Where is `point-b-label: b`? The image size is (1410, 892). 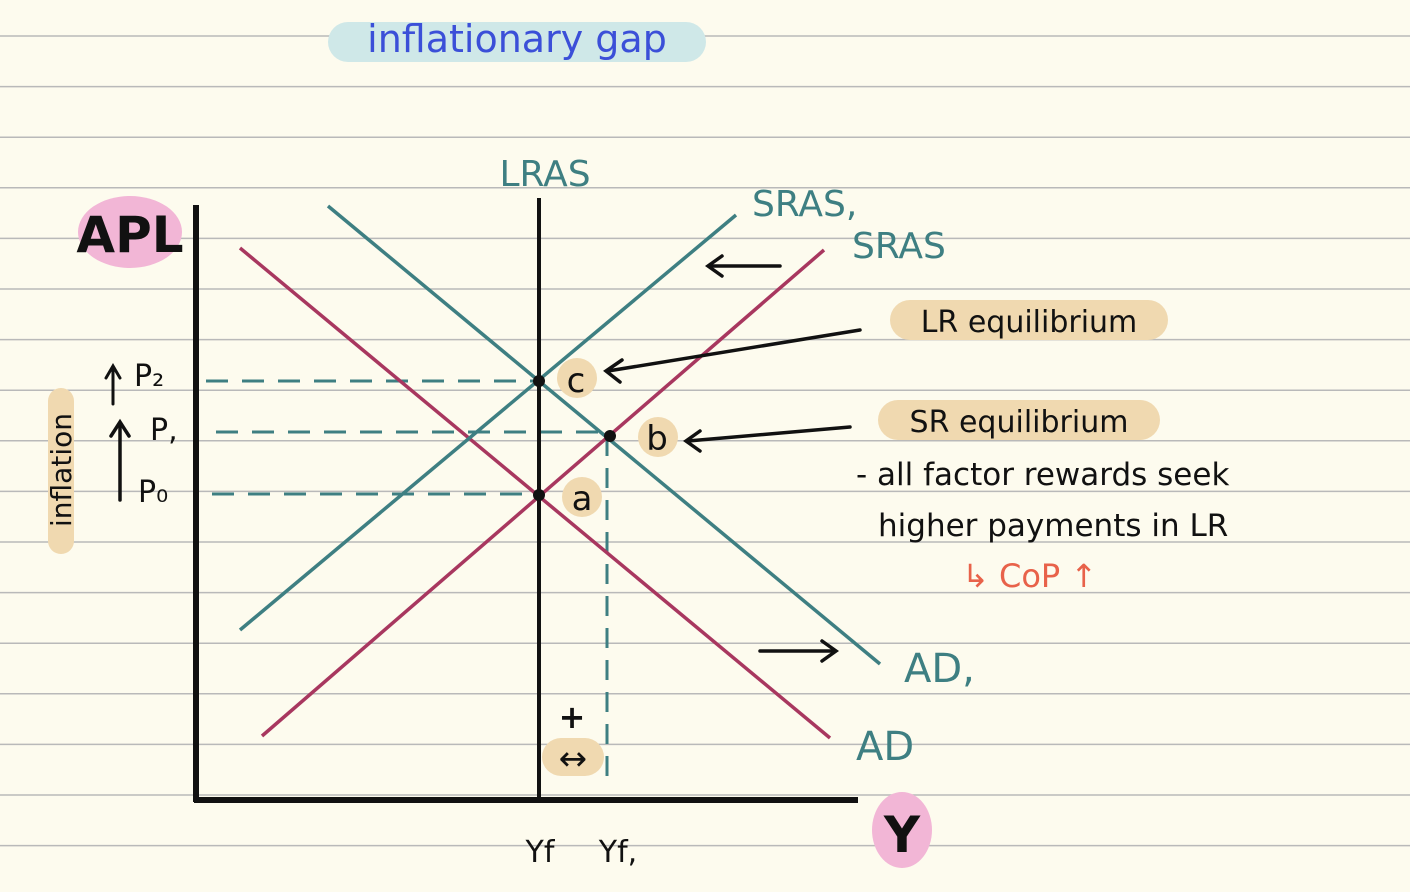
point-b-label: b is located at coordinates (657, 439).